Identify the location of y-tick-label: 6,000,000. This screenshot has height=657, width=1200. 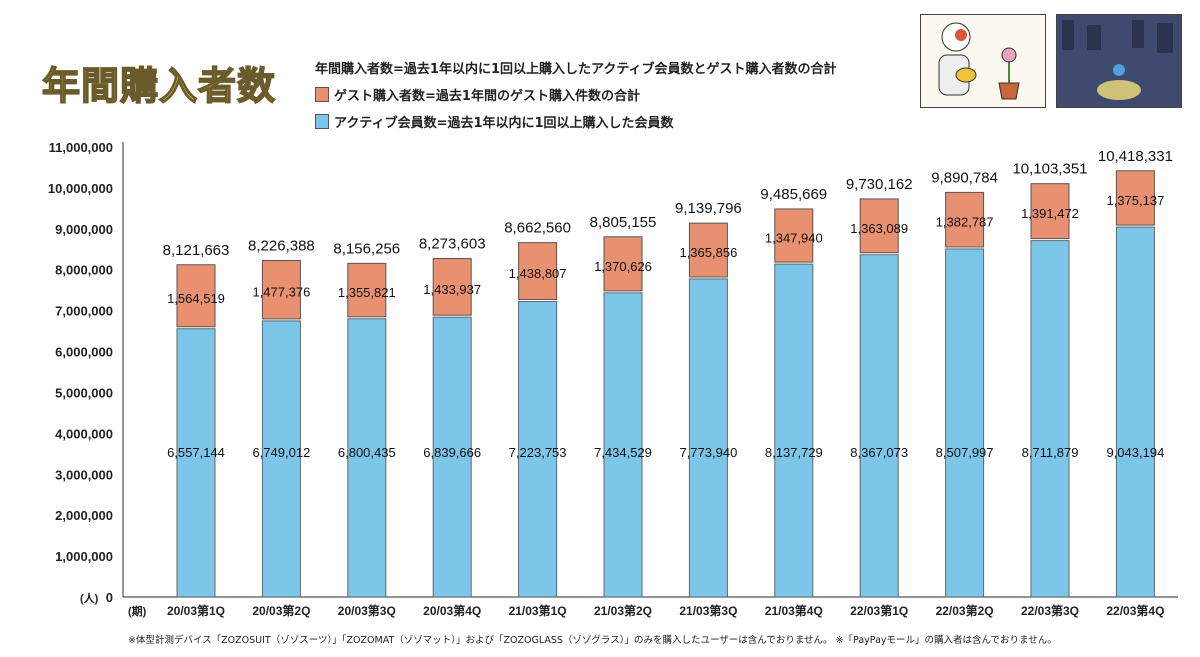
(84, 352).